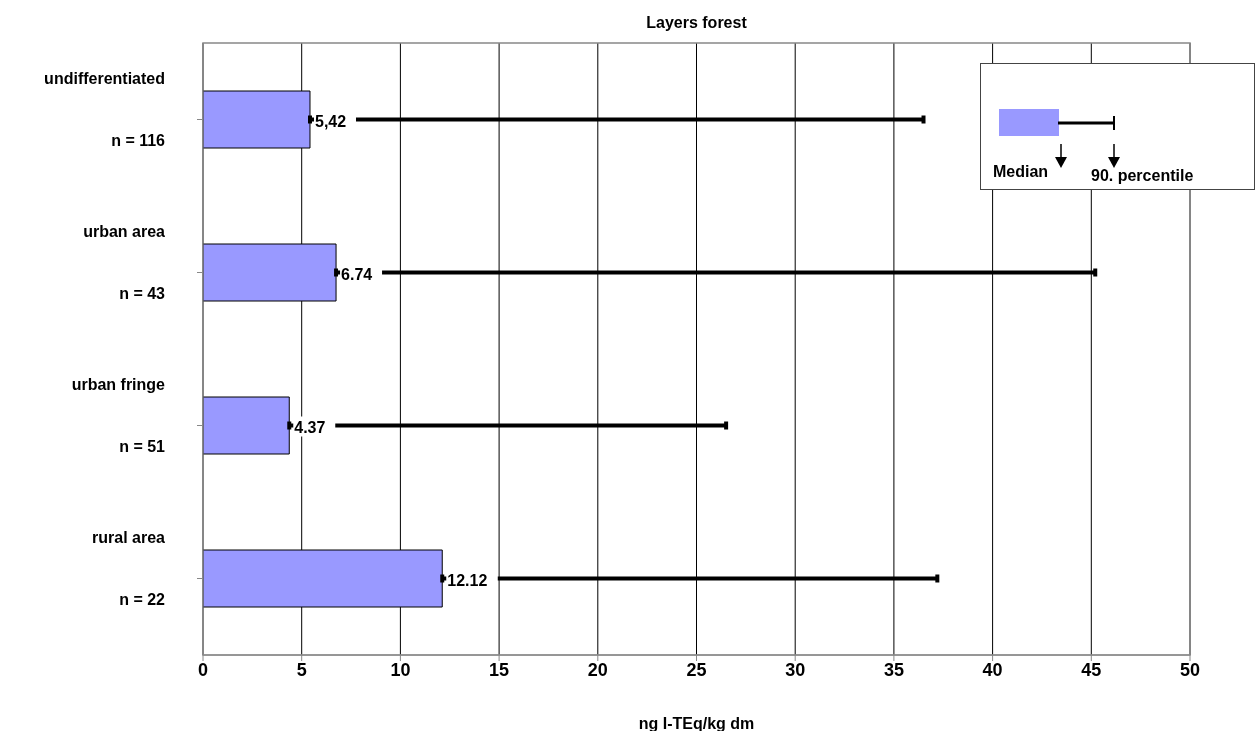 The width and height of the screenshot is (1255, 731). Describe the element at coordinates (400, 669) in the screenshot. I see `x-tick-label: 10` at that location.